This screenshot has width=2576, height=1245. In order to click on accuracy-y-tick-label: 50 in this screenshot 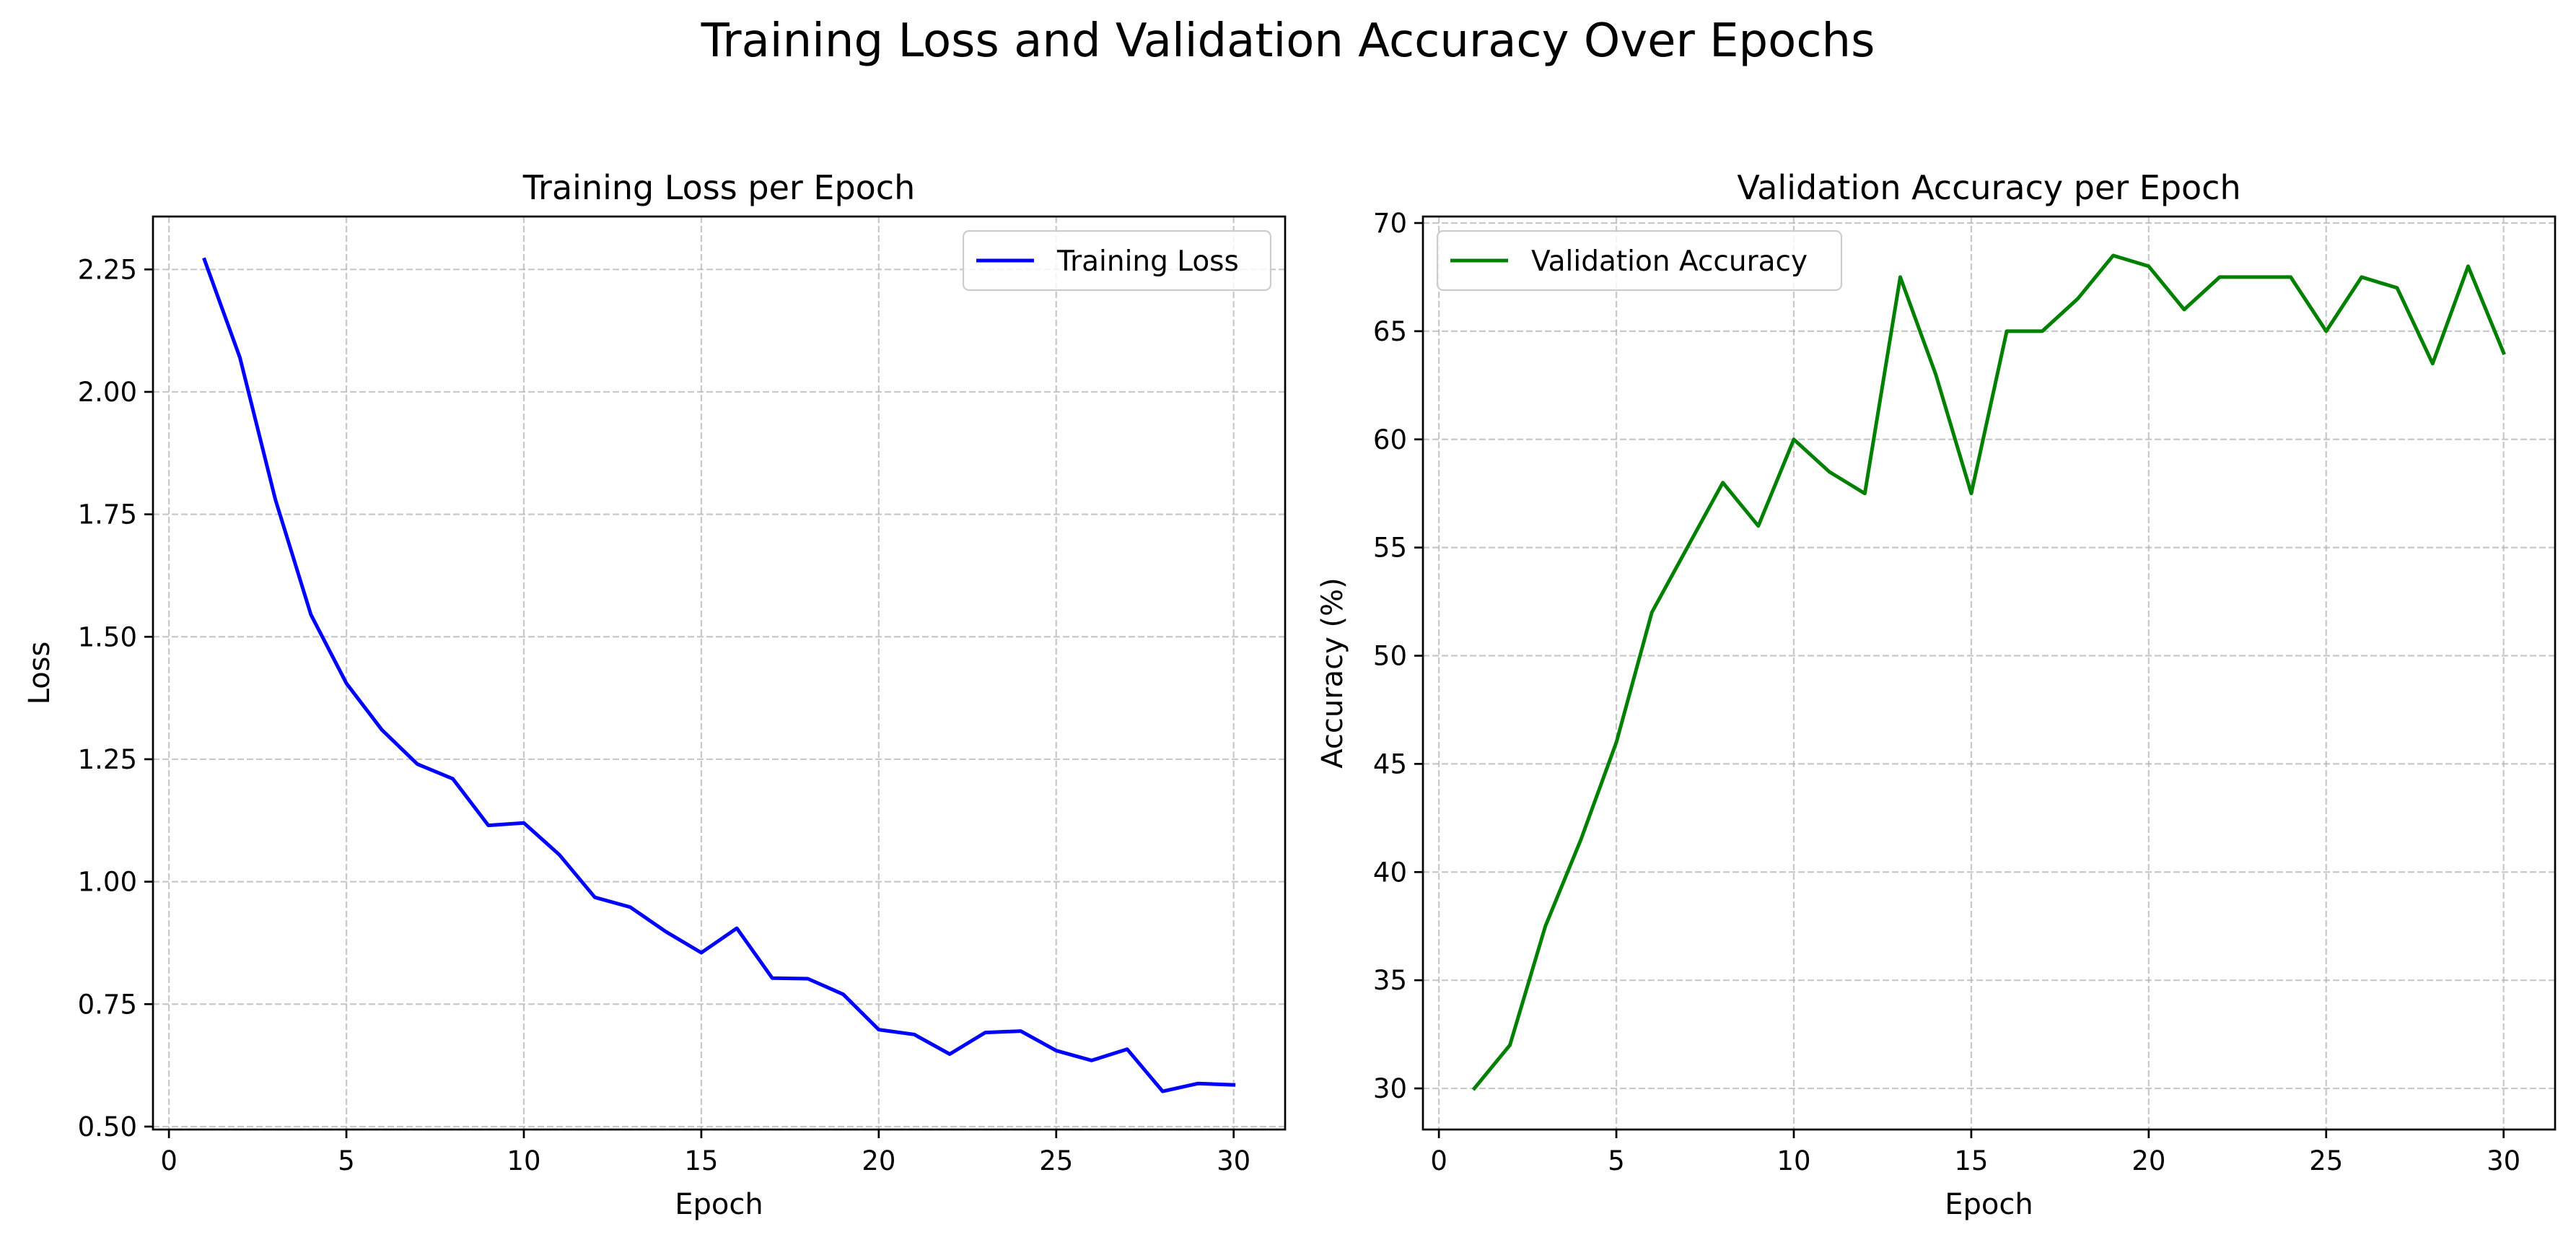, I will do `click(1390, 656)`.